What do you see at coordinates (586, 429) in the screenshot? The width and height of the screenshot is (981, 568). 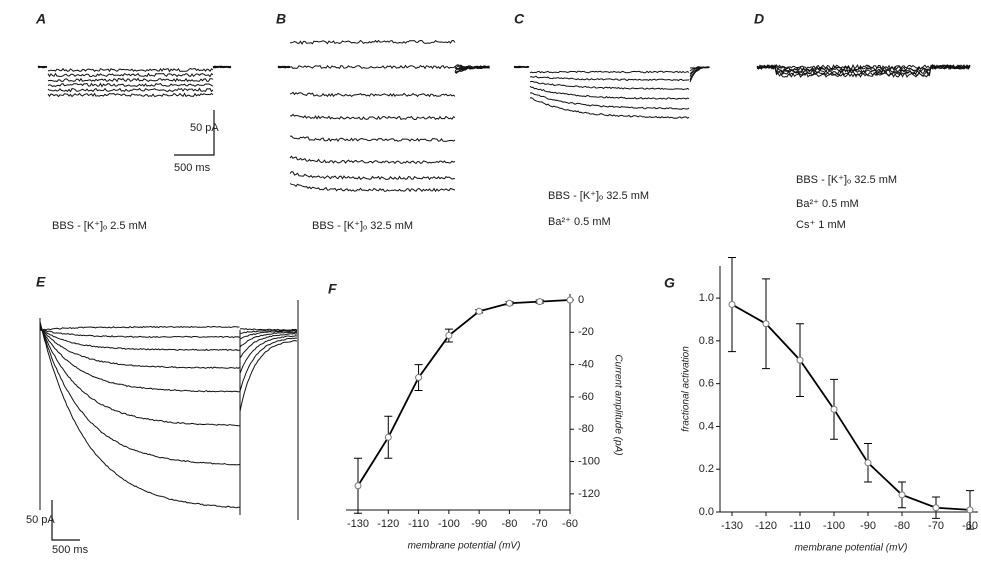 I see `y-tick-label: -80` at bounding box center [586, 429].